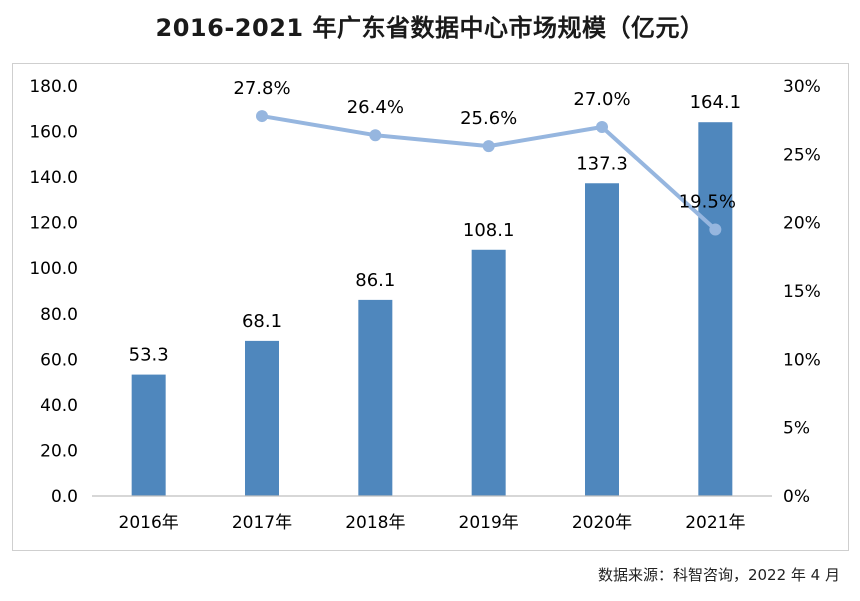 The width and height of the screenshot is (860, 601). Describe the element at coordinates (716, 102) in the screenshot. I see `bar-value-label: 164.1` at that location.